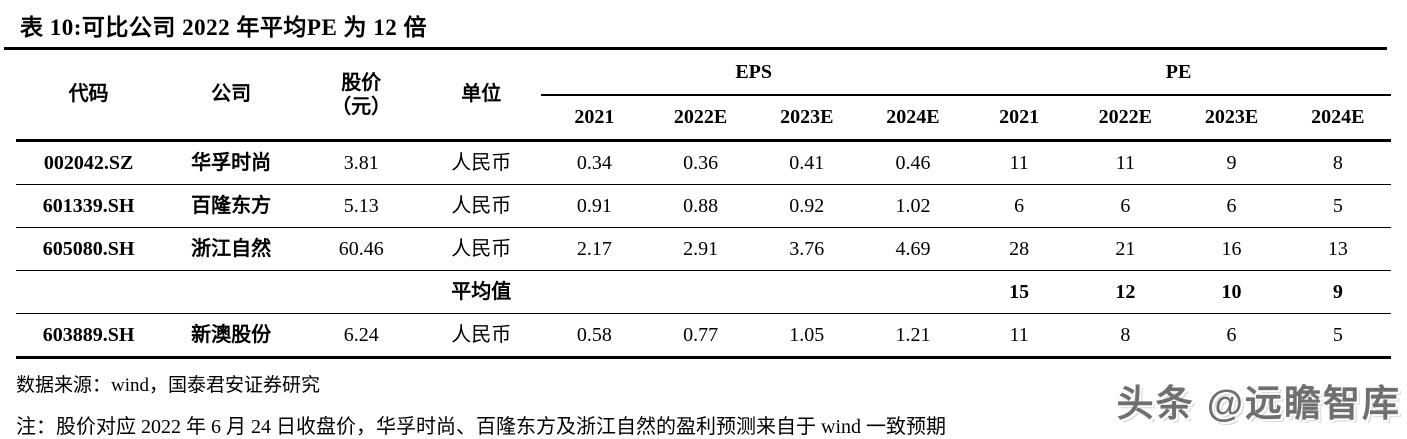  What do you see at coordinates (481, 292) in the screenshot?
I see `cell-average-label: 平均值` at bounding box center [481, 292].